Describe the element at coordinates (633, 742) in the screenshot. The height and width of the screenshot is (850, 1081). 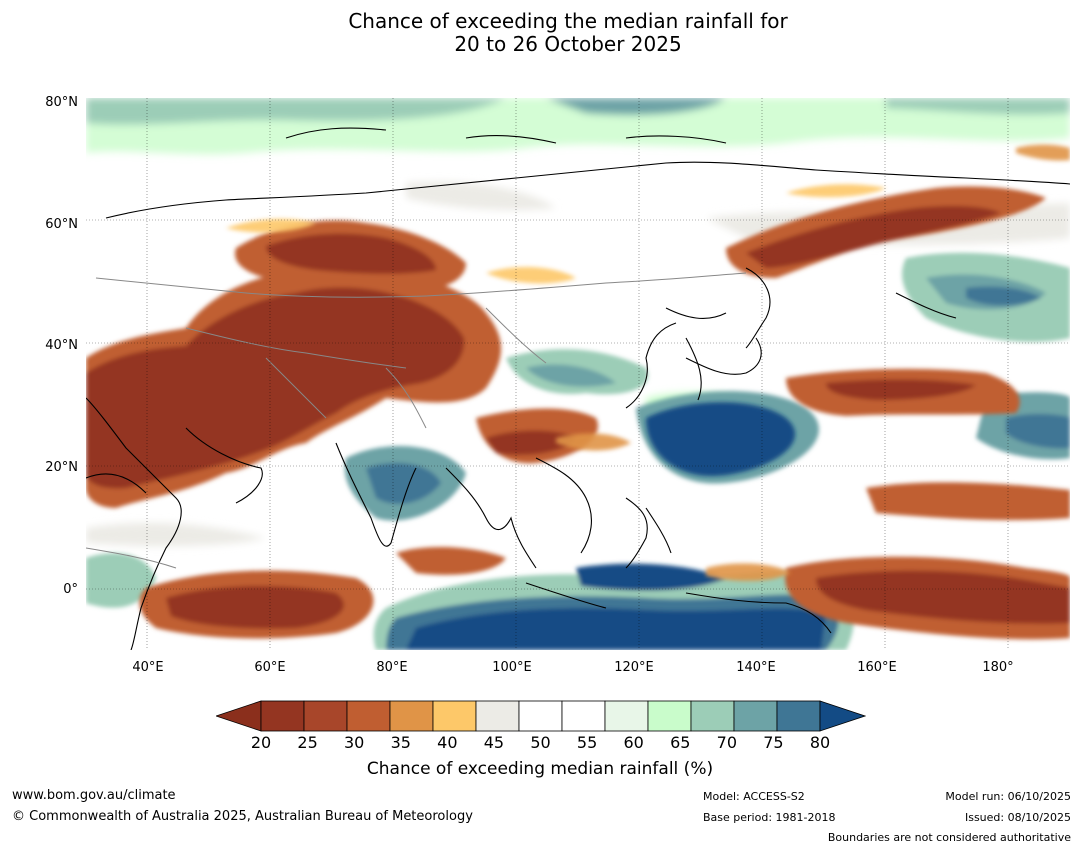
I see `colorbar-tick-label: 60` at that location.